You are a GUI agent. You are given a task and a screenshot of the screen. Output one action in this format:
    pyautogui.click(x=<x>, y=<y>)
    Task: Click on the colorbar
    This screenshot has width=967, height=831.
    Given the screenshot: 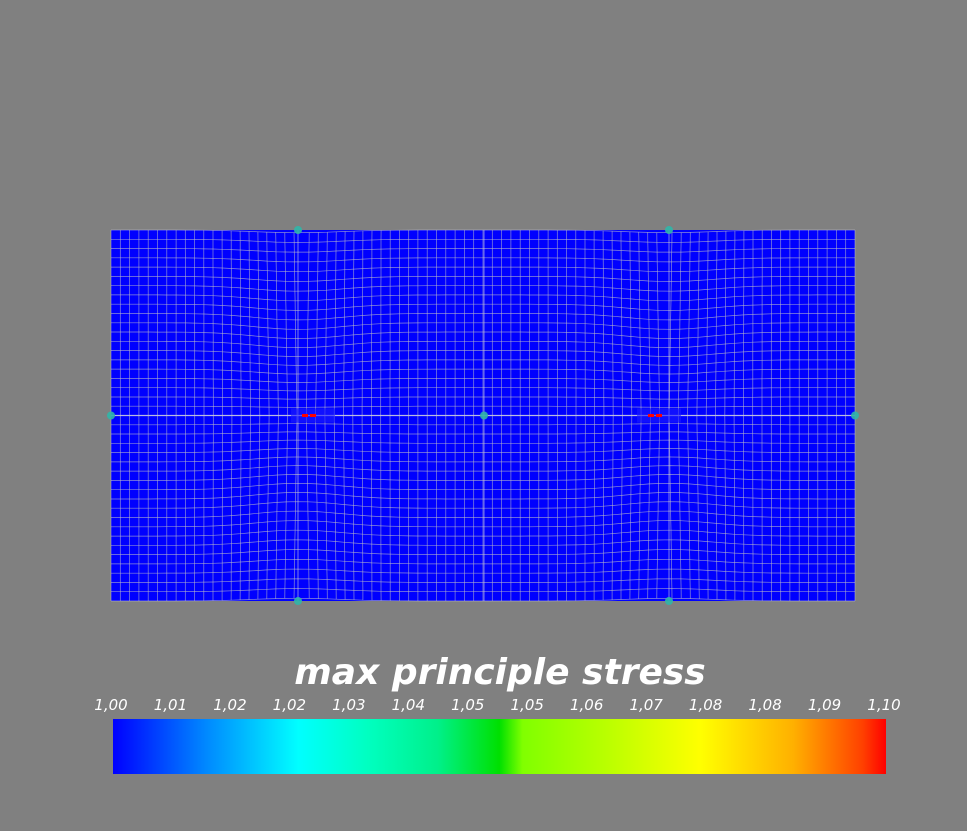 What is the action you would take?
    pyautogui.click(x=499, y=746)
    